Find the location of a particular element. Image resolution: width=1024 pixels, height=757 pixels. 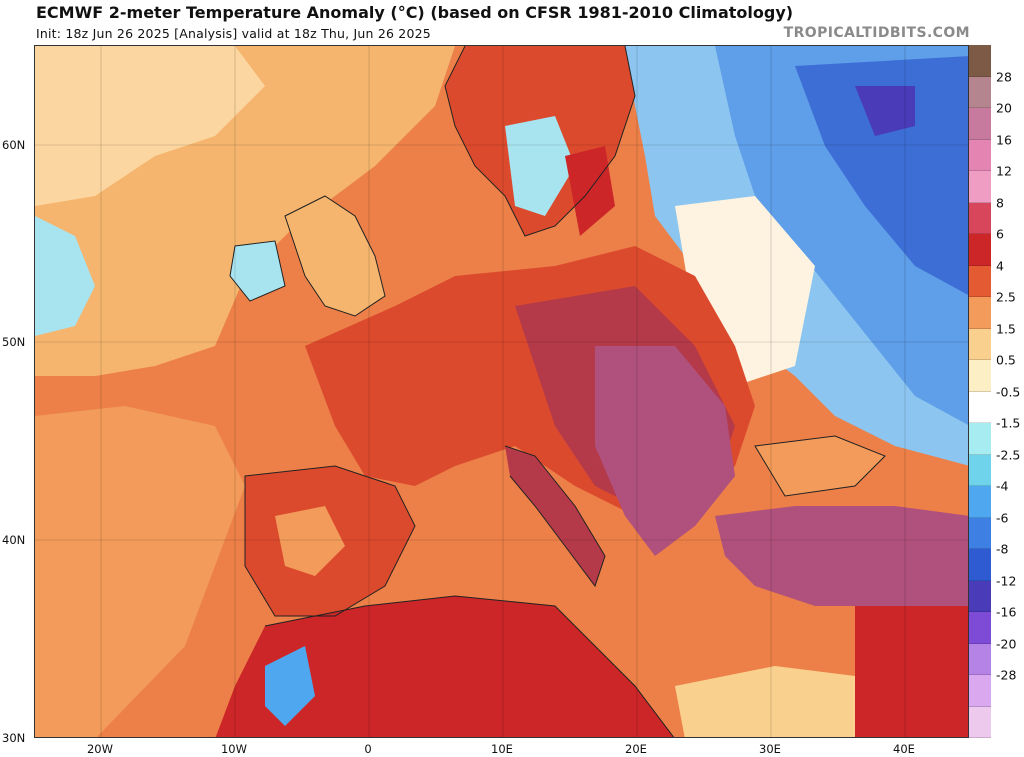

lon-label-0: 0 is located at coordinates (368, 749).